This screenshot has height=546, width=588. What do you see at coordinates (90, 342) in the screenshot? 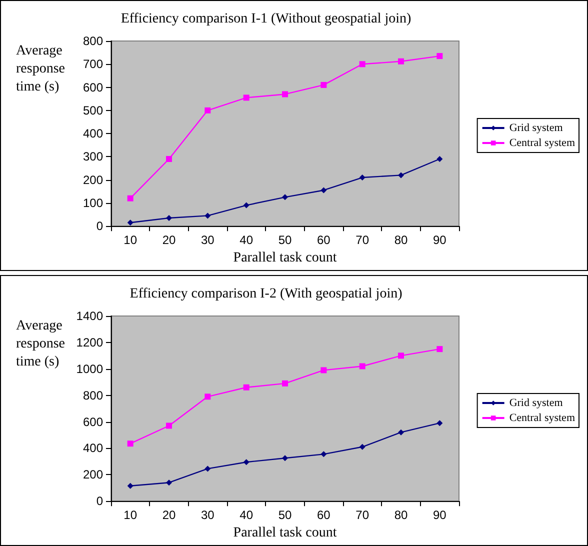
I see `y-tick-label: 1200` at bounding box center [90, 342].